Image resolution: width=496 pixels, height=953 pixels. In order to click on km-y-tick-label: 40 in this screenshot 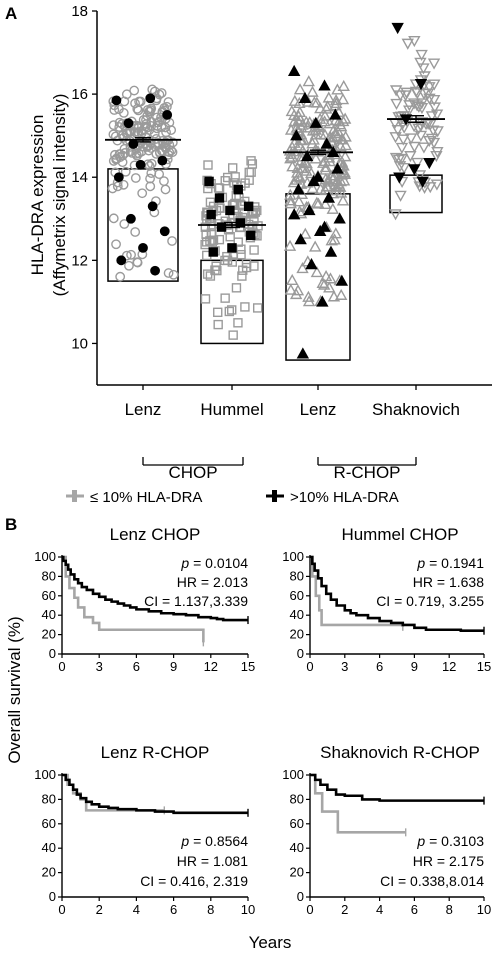, I will do `click(297, 614)`.